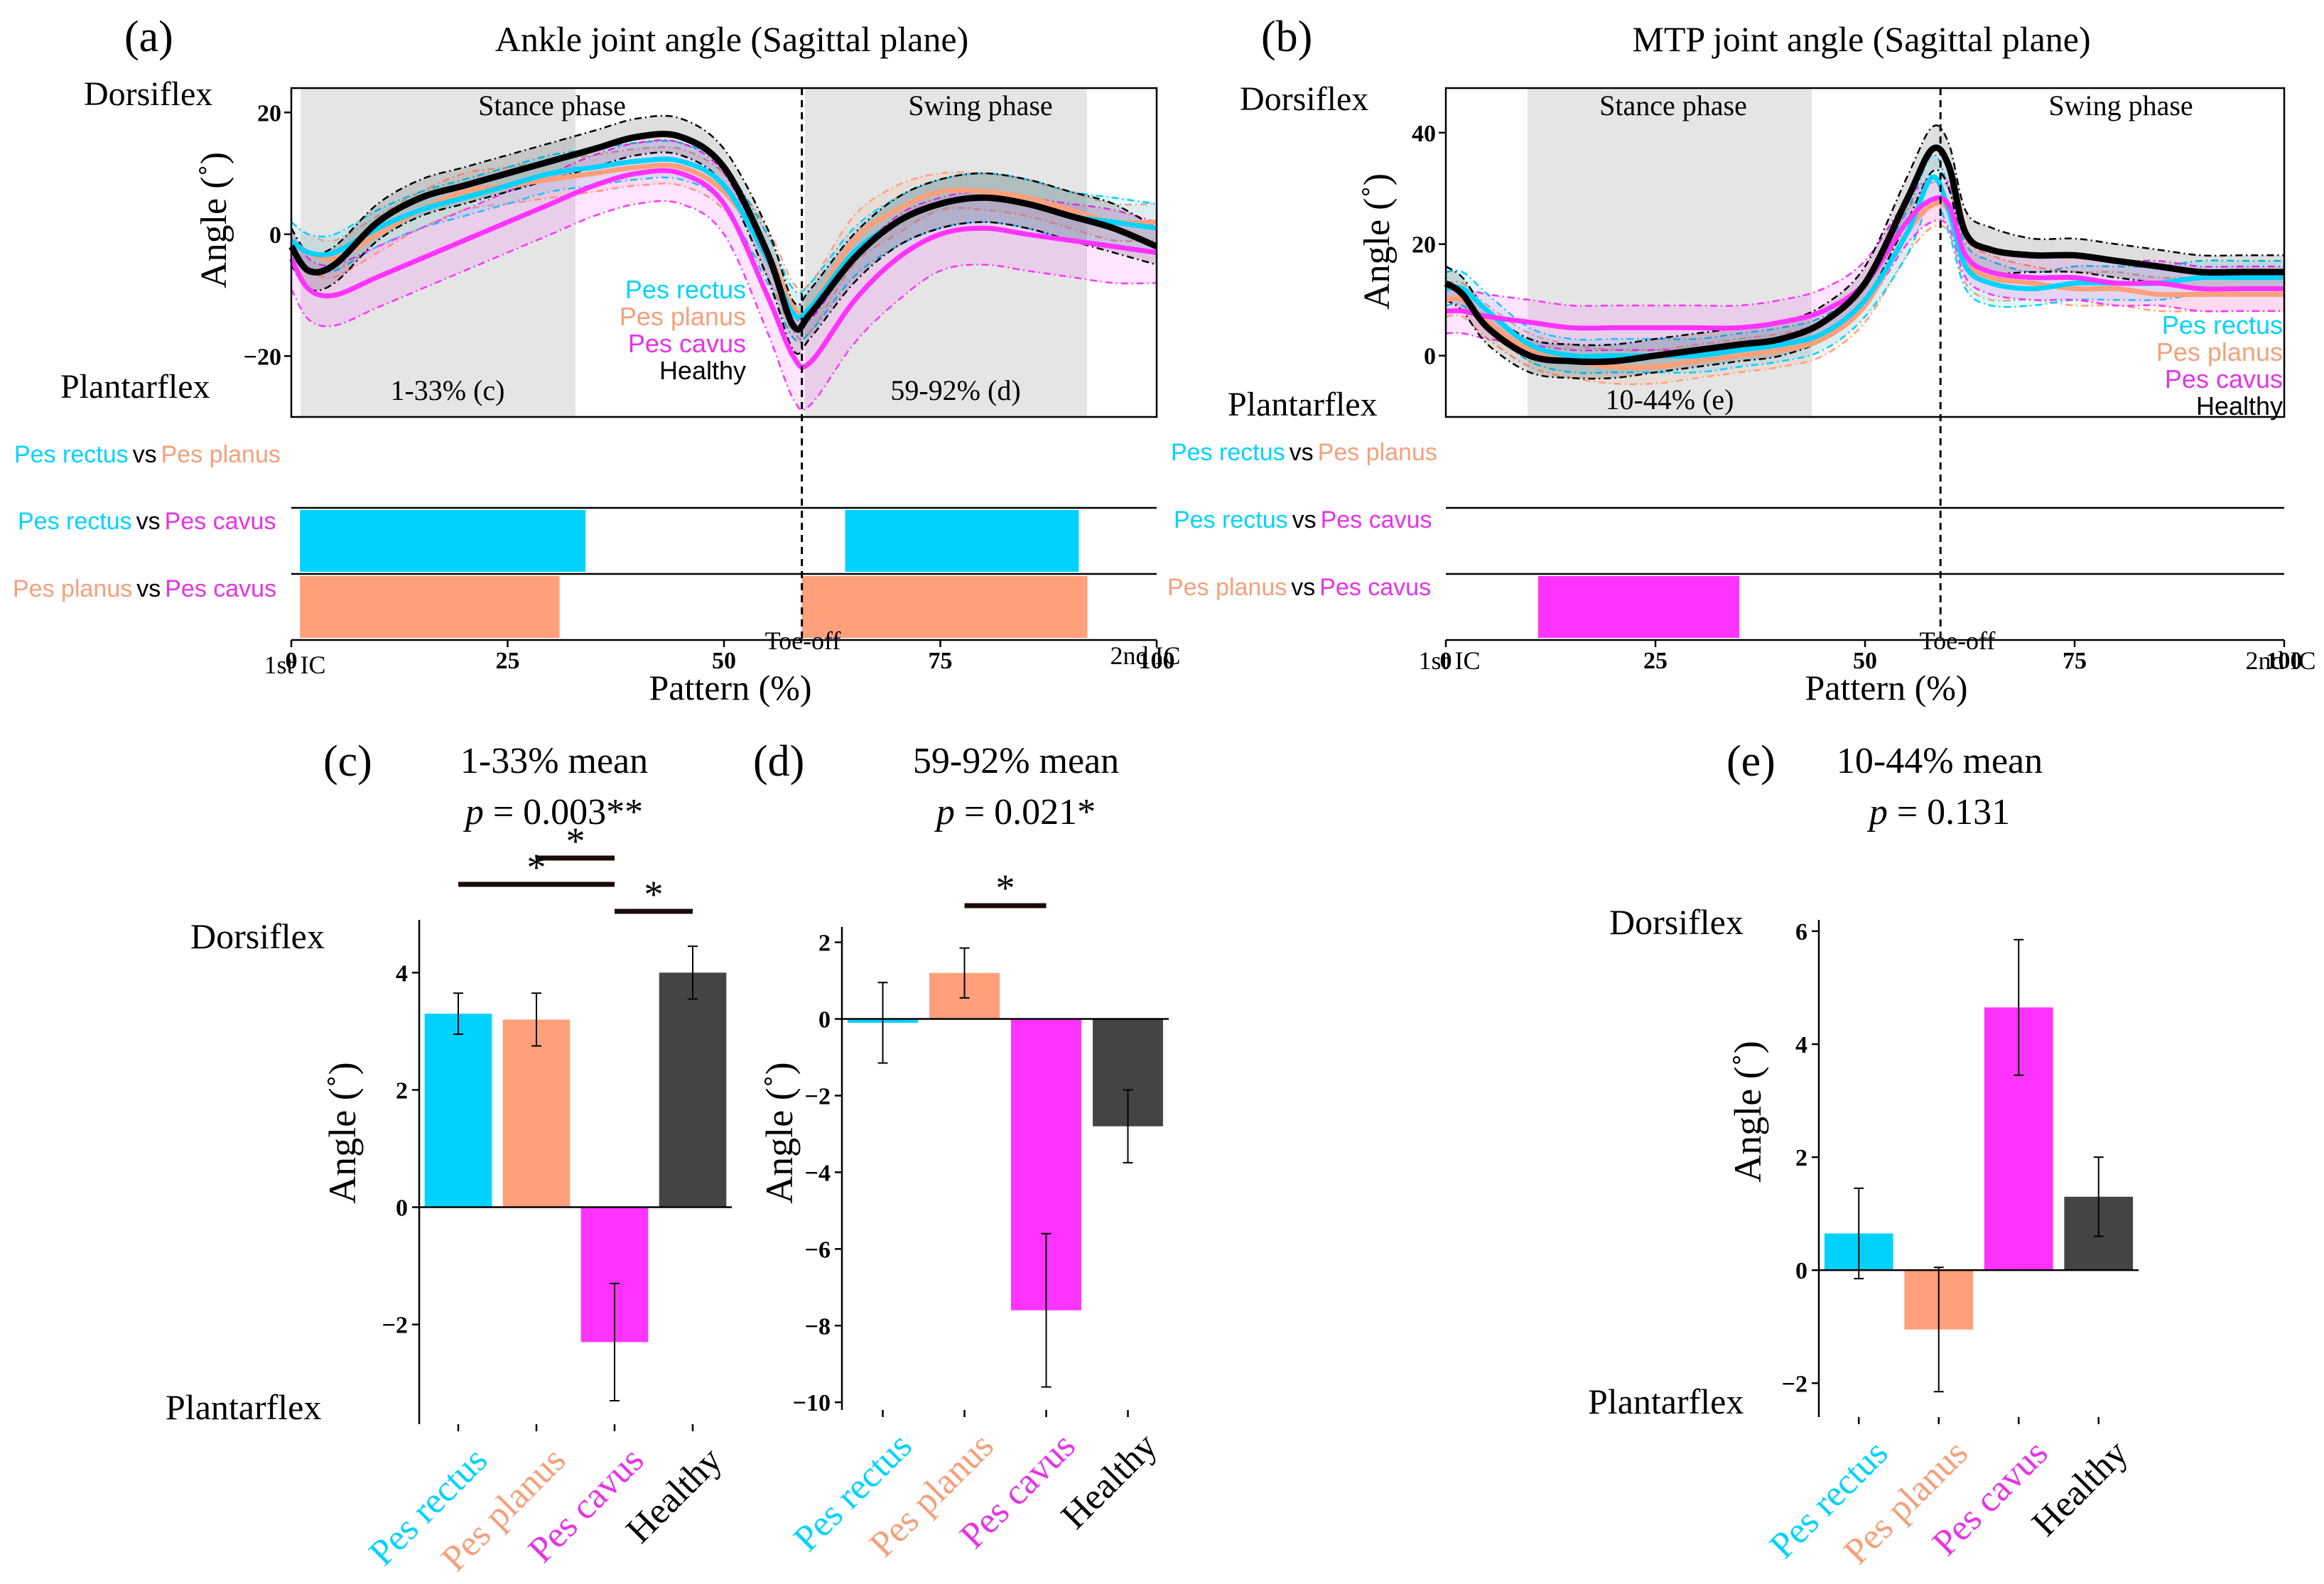 This screenshot has width=2324, height=1584. I want to click on legend-b-planus: Pes planus, so click(2219, 352).